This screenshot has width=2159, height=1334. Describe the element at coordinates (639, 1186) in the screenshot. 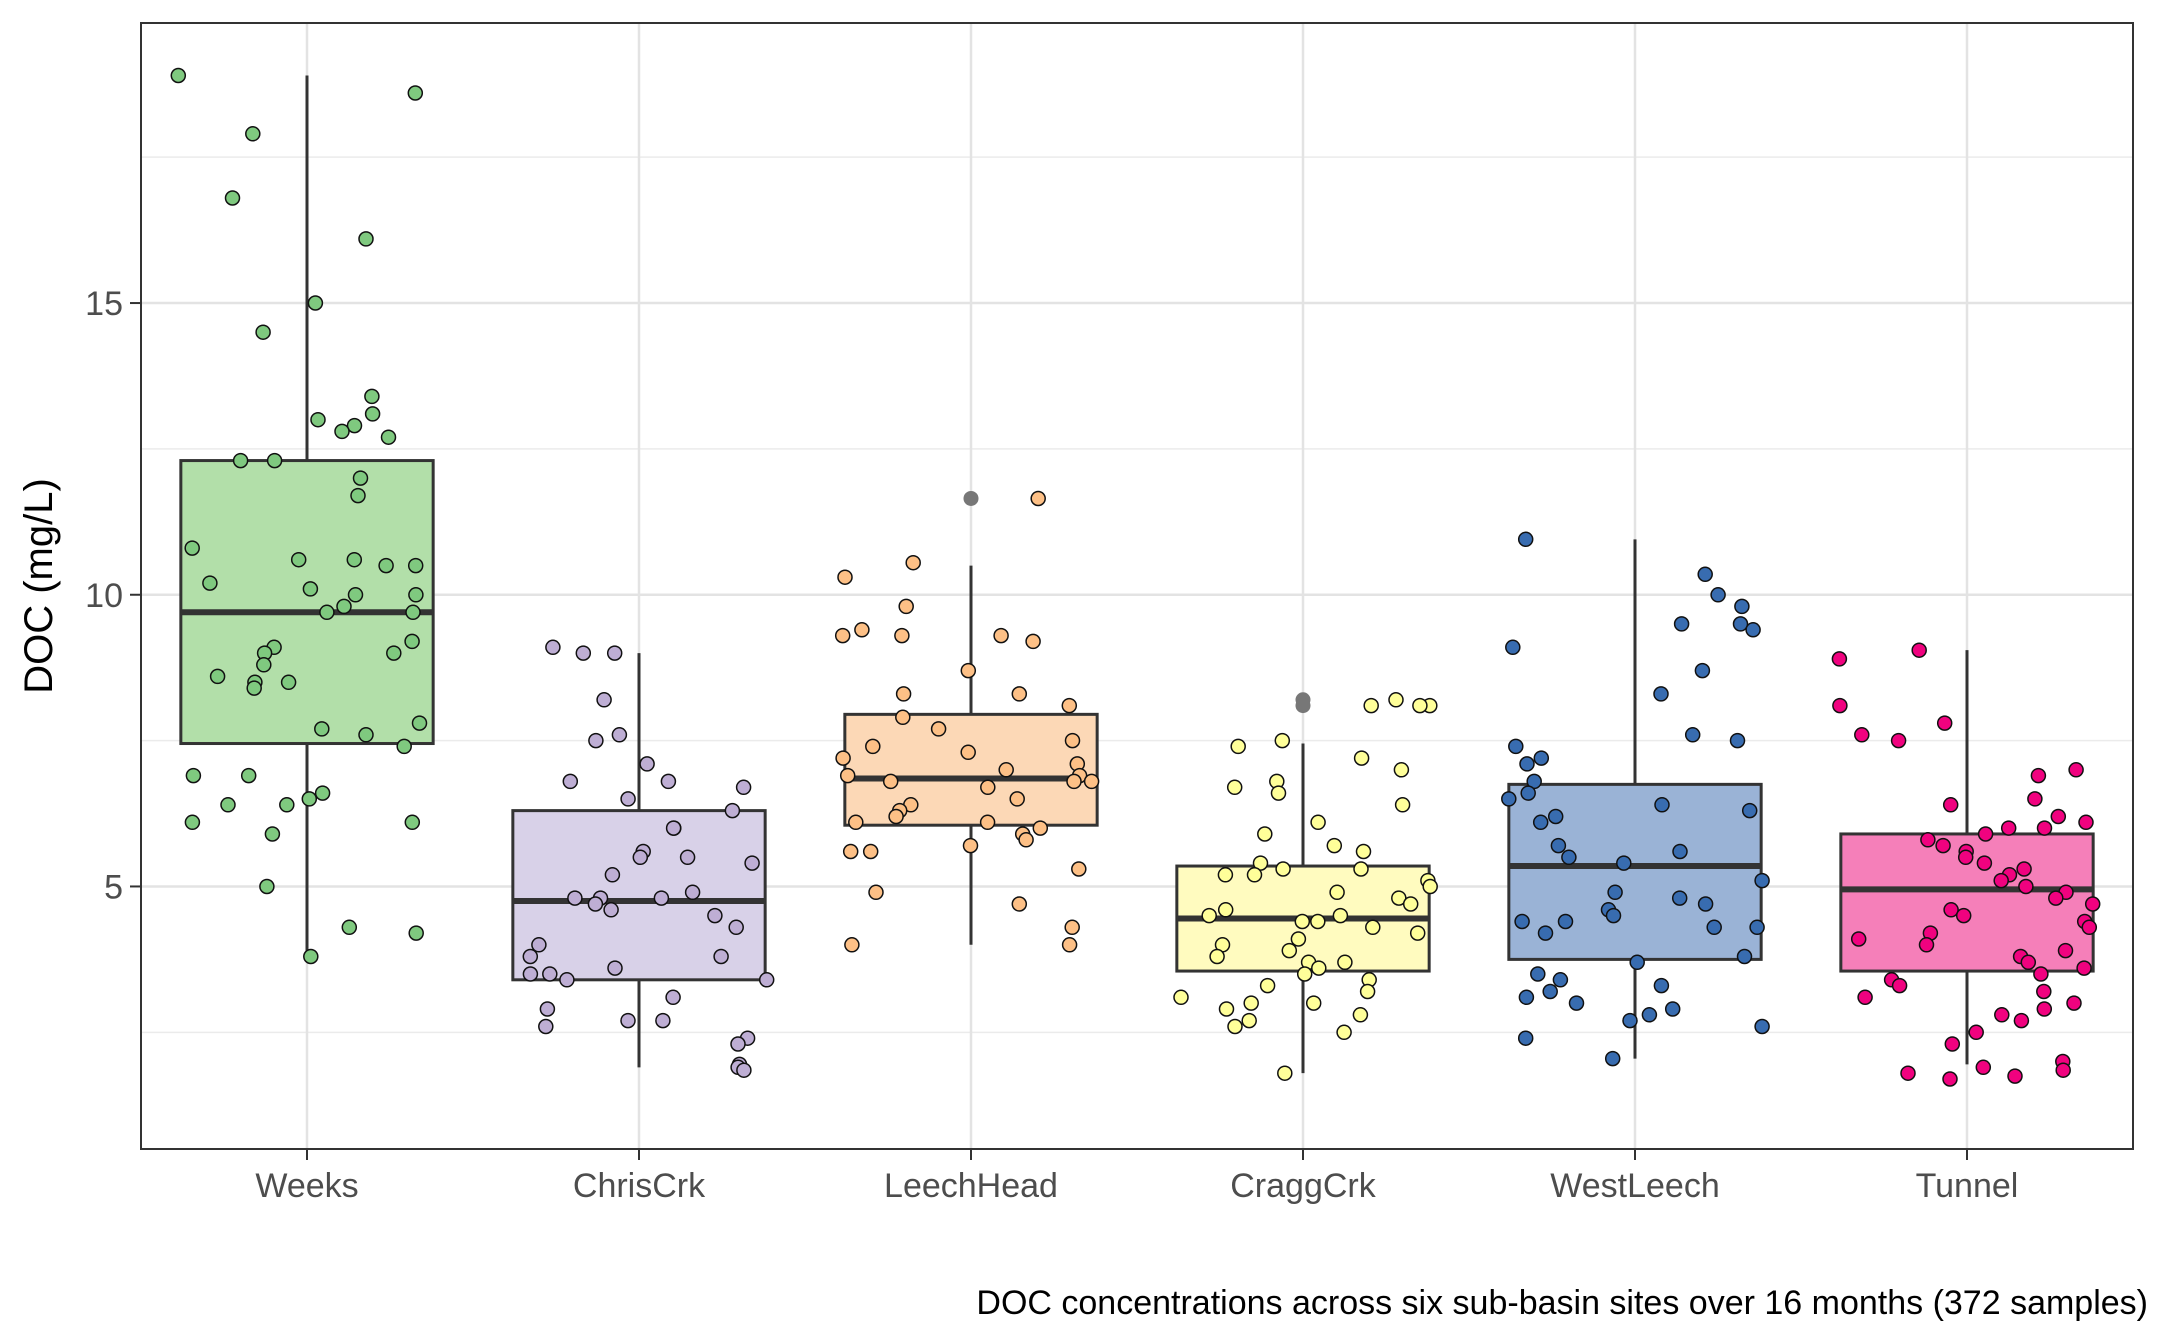

I see `x-tick-label: ChrisCrk` at that location.